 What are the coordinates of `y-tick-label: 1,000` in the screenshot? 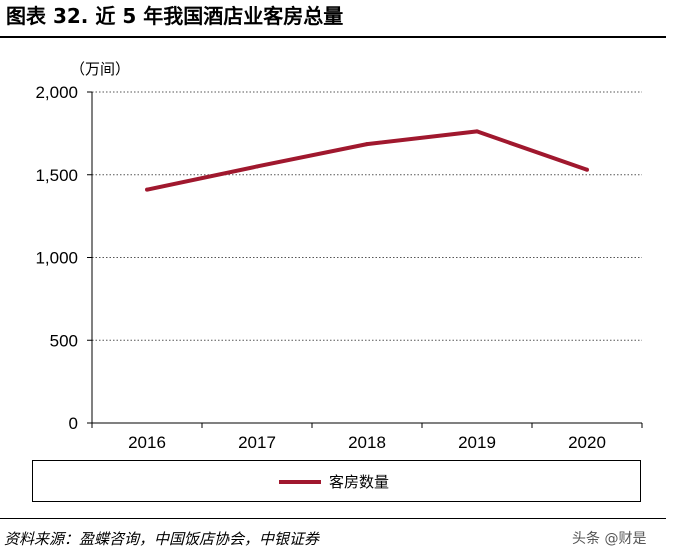 It's located at (56, 258).